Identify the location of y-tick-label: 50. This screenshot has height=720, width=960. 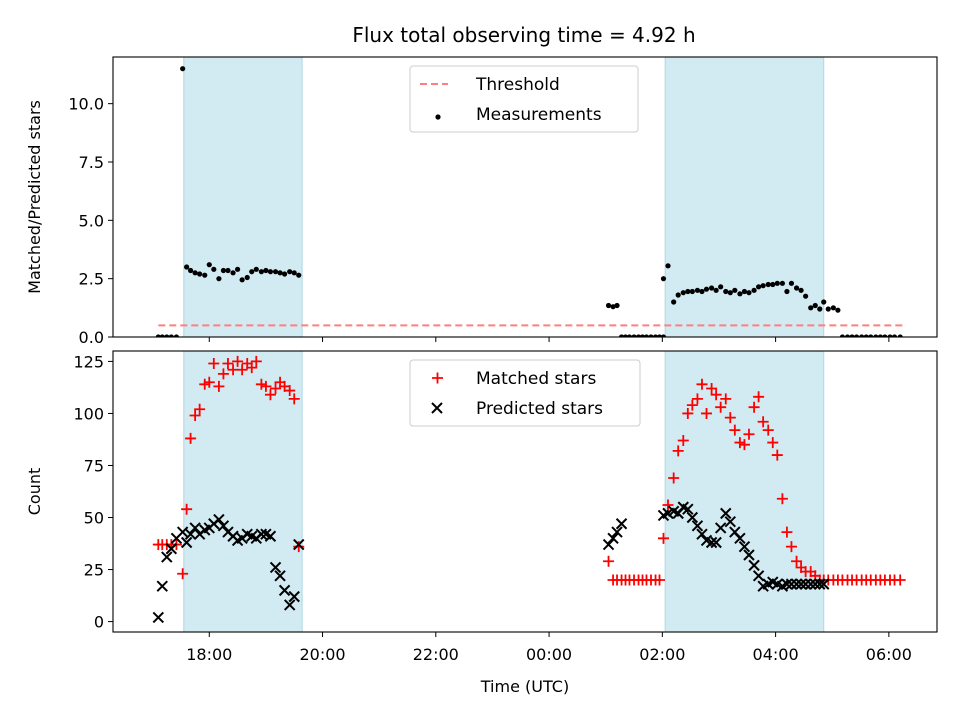
(94, 518).